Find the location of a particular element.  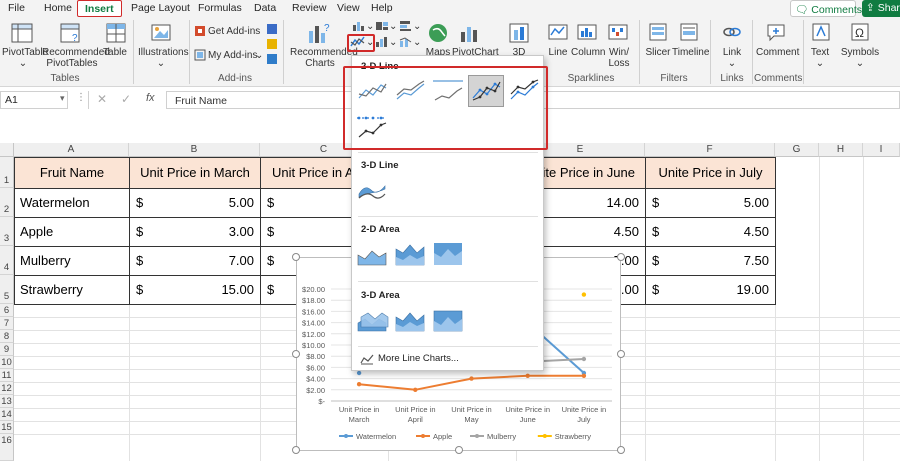

tab-data: Data is located at coordinates (265, 8).